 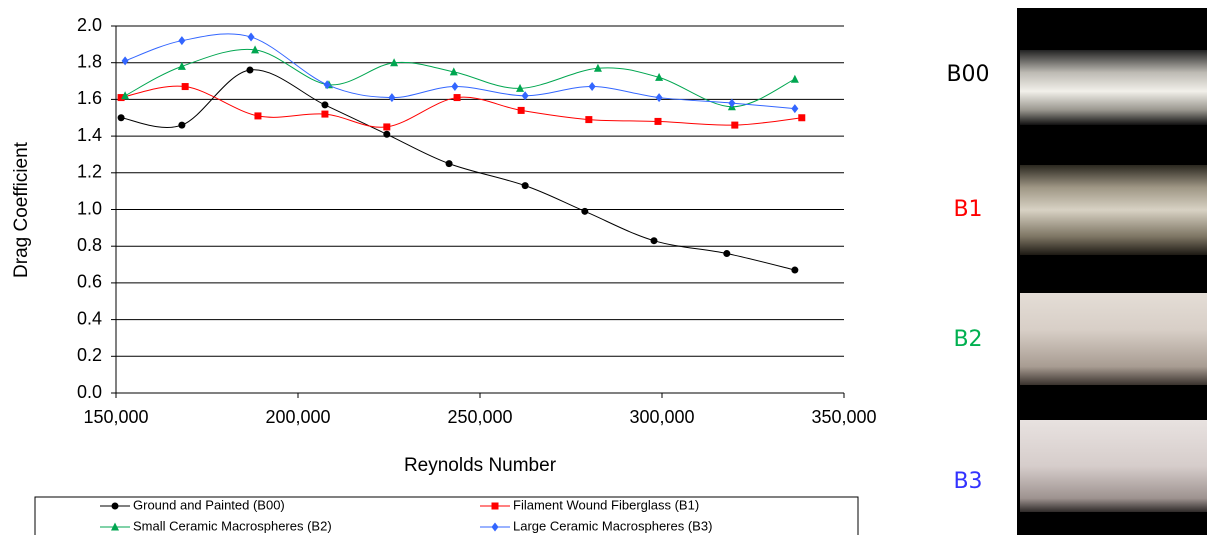 I want to click on x-tick-label: 300,000, so click(x=661, y=417).